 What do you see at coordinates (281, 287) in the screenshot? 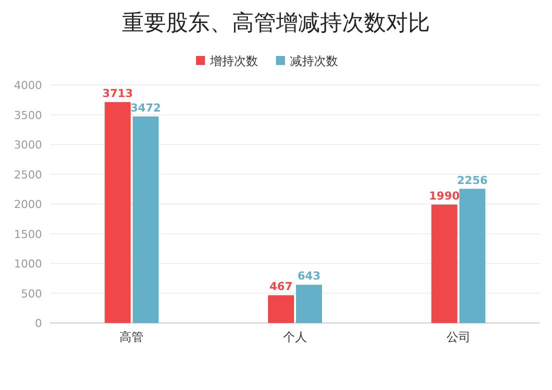
I see `data-label: 467` at bounding box center [281, 287].